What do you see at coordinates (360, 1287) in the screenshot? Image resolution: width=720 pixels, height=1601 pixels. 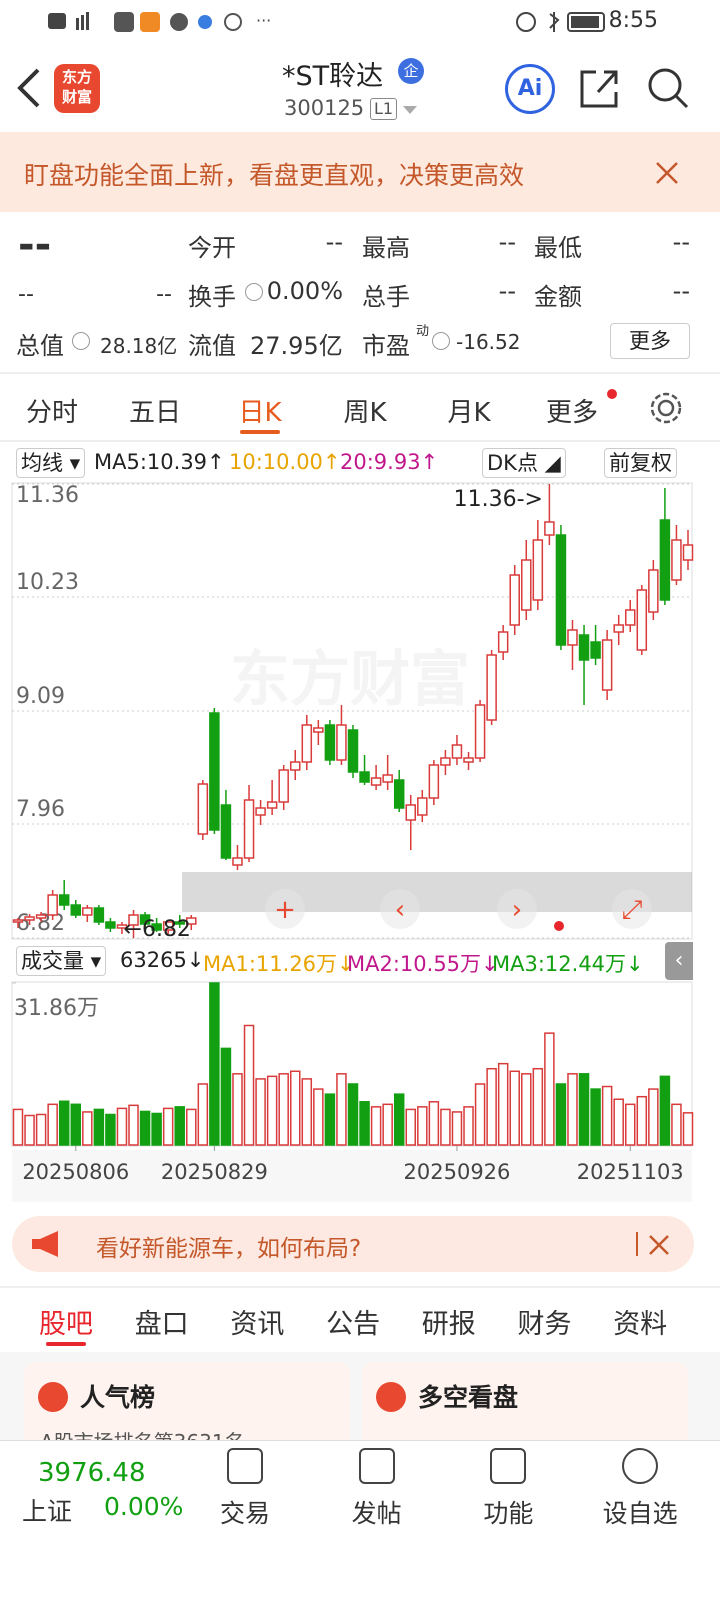 I see `divider` at bounding box center [360, 1287].